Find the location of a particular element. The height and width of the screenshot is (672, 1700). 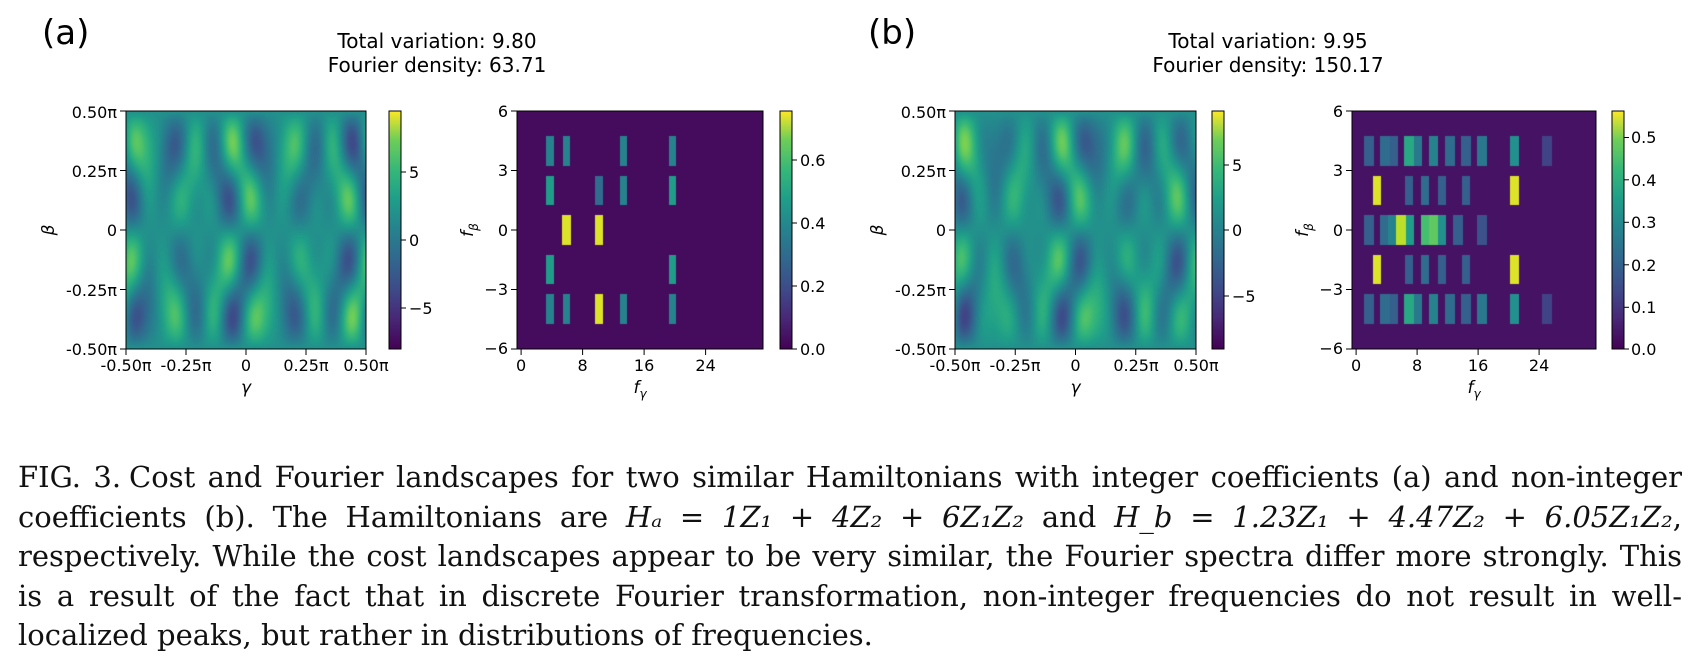

panel-a-fourier-xtick: 0 is located at coordinates (521, 365).